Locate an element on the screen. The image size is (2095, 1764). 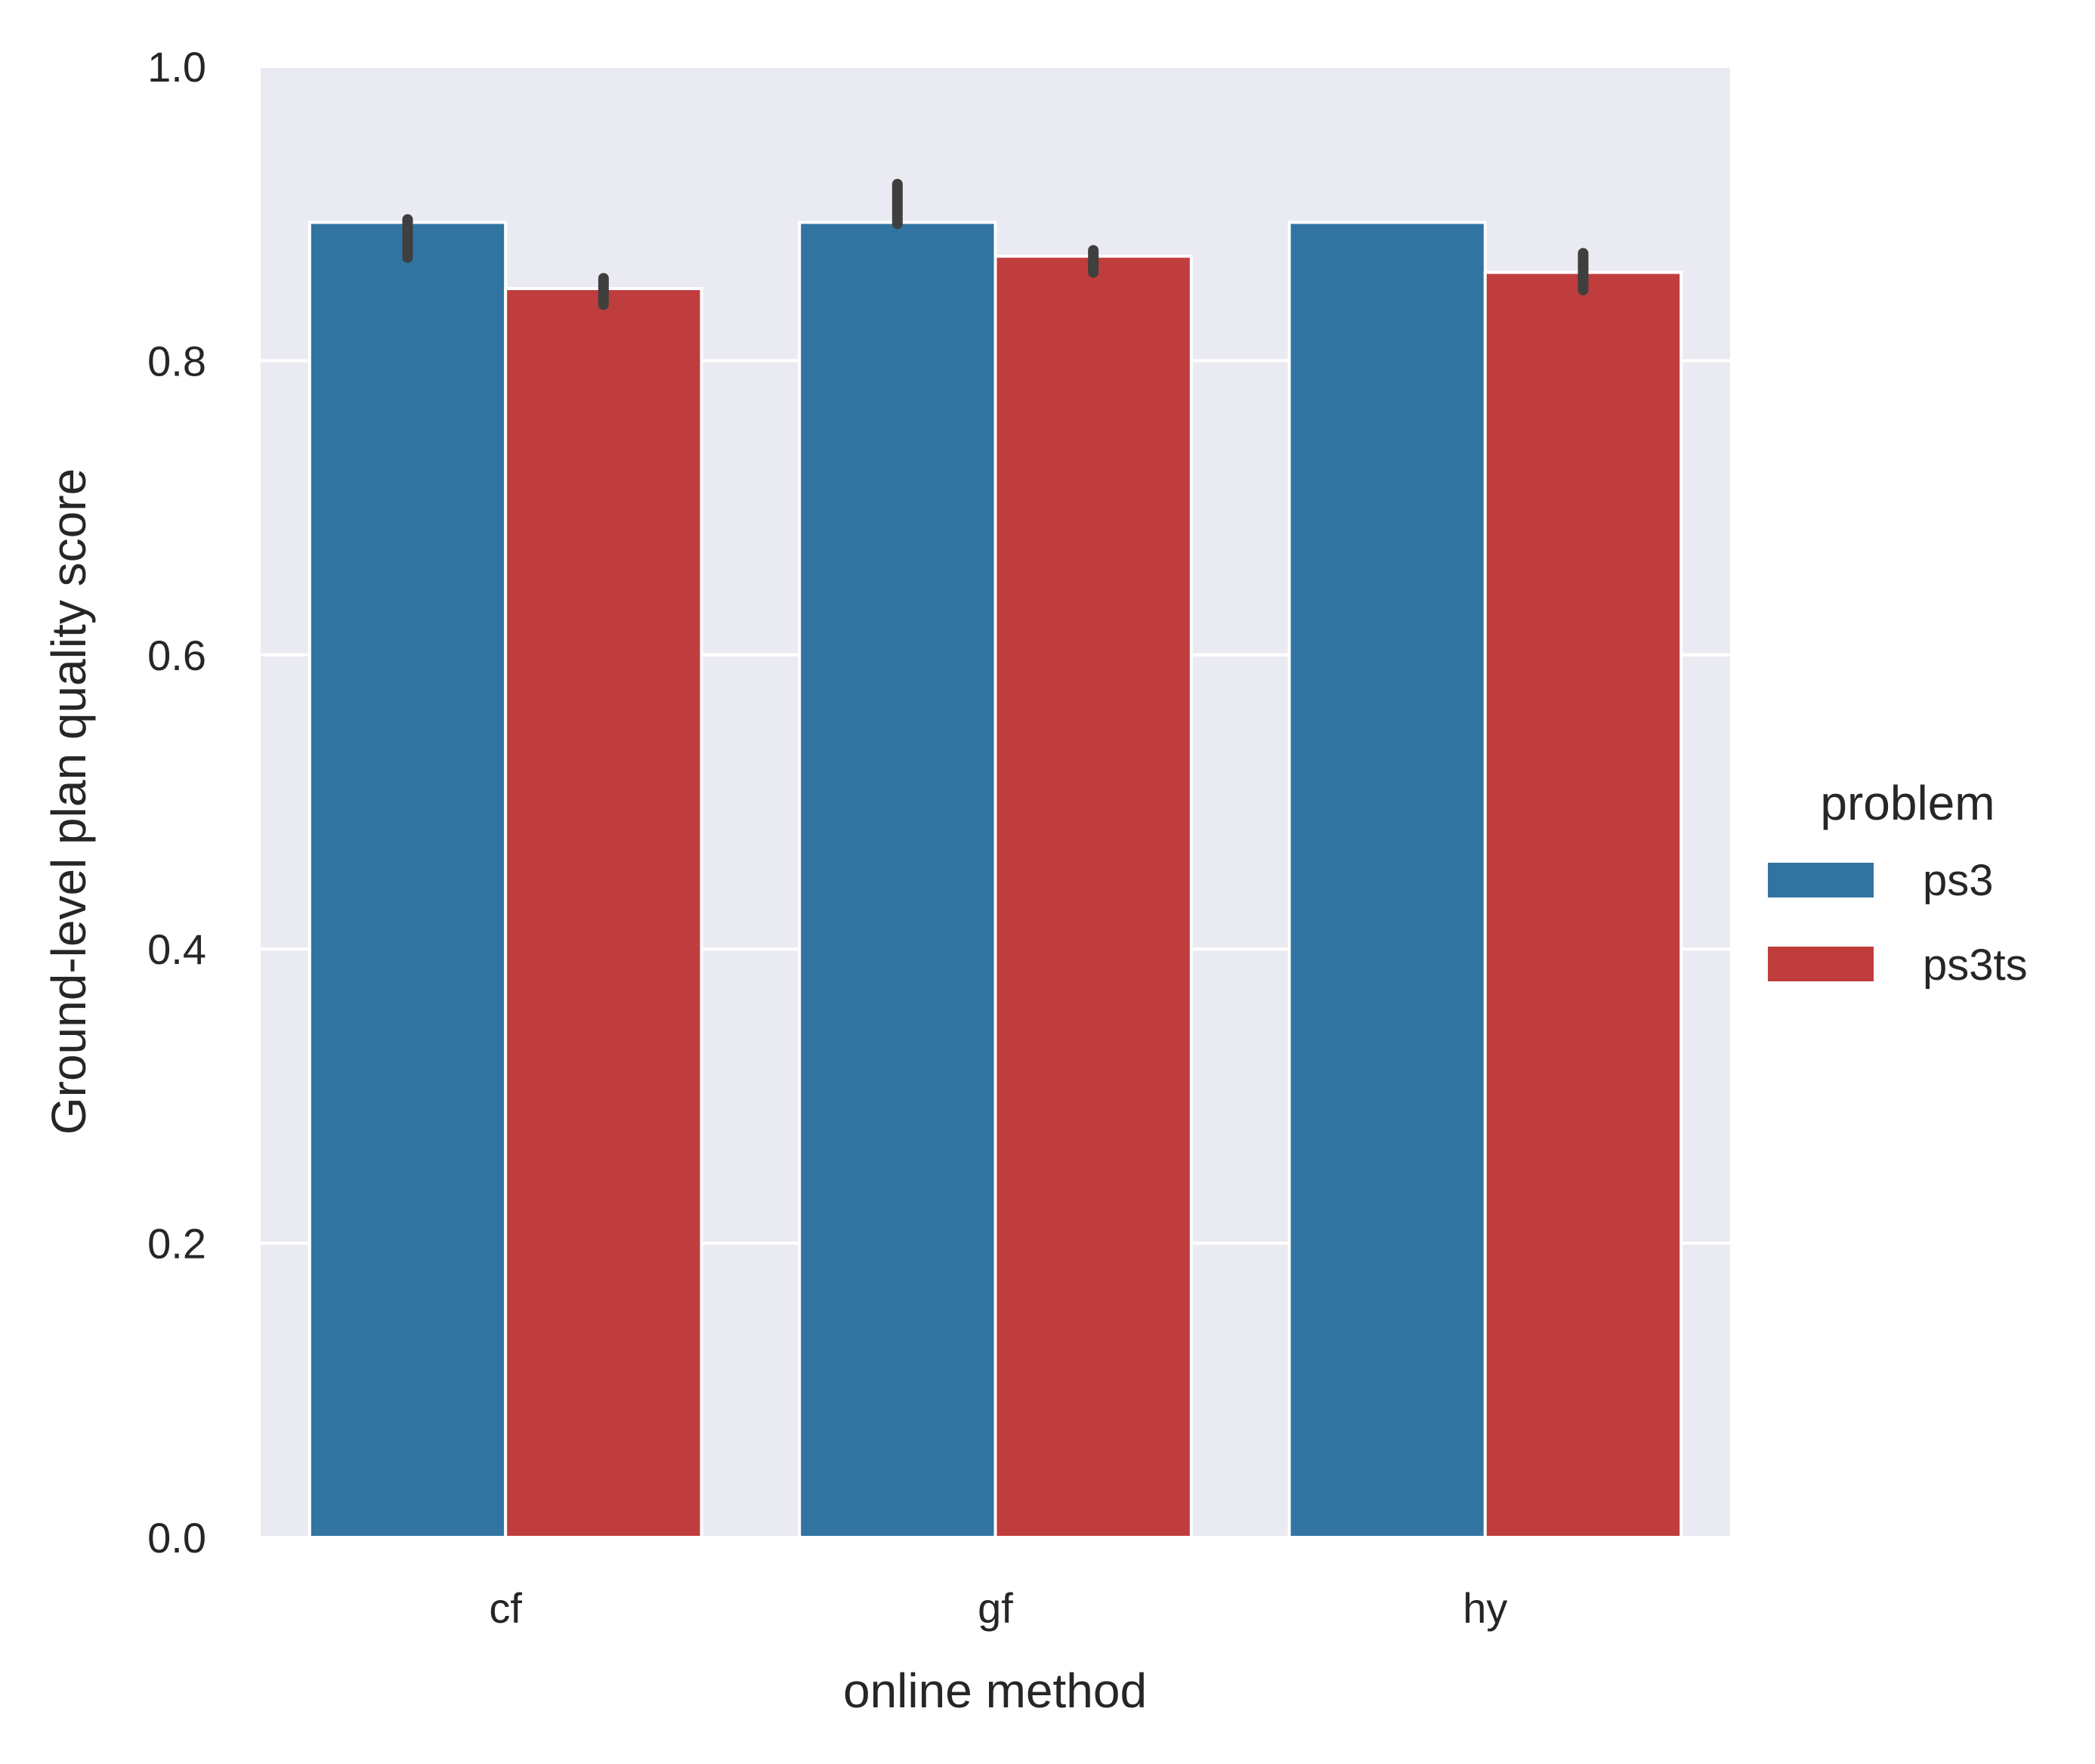
bar-ps3ts-hy is located at coordinates (1583, 905).